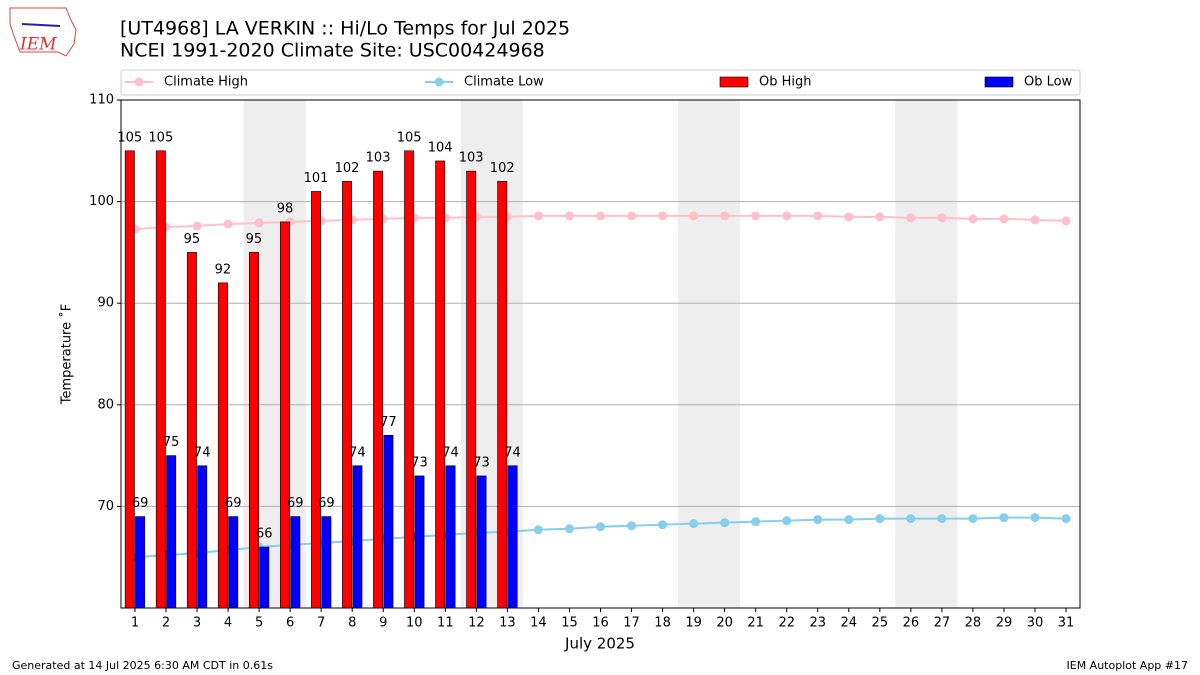  What do you see at coordinates (332, 51) in the screenshot?
I see `chart-subtitle: NCEI 1991-2020 Climate Site: USC00424968` at bounding box center [332, 51].